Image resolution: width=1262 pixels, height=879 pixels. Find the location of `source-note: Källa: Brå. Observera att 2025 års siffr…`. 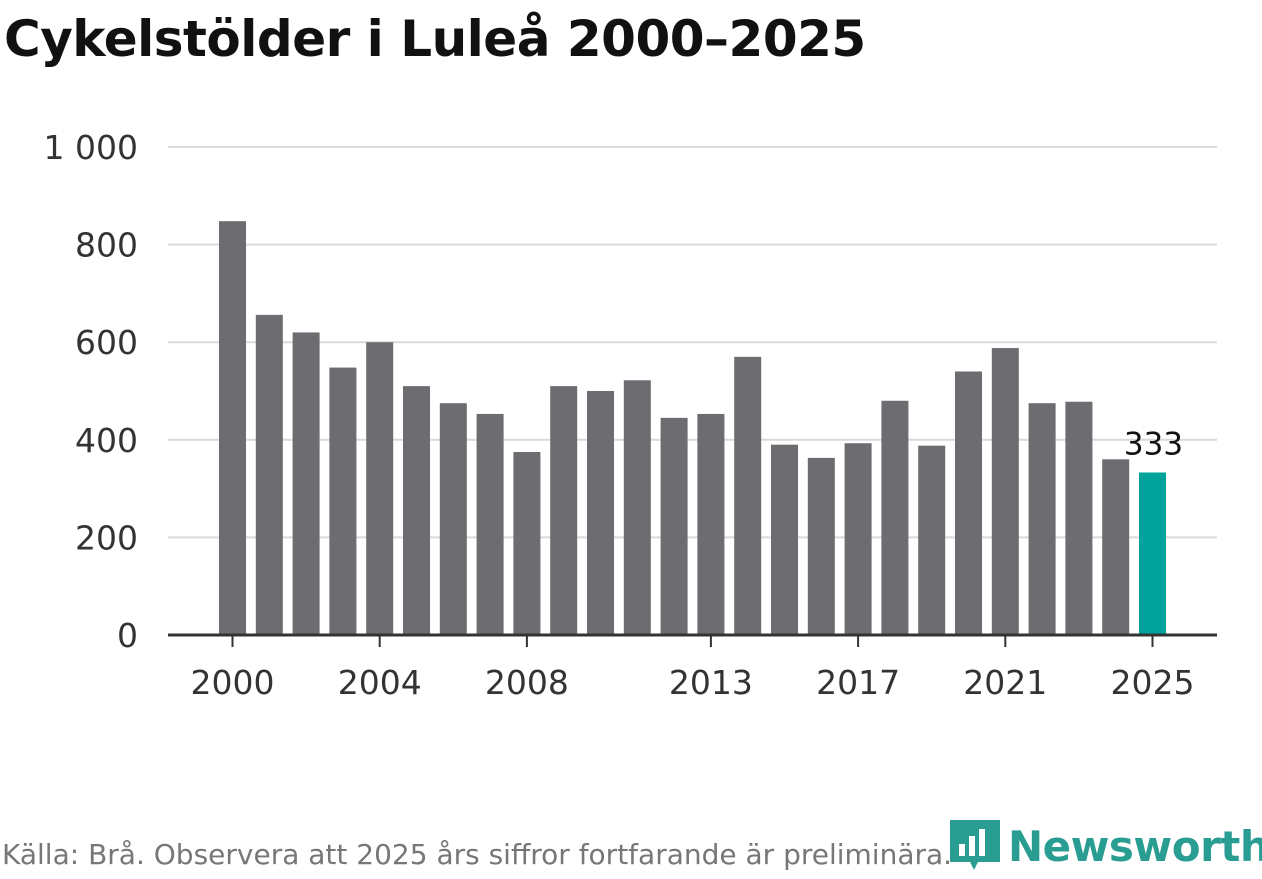

source-note: Källa: Brå. Observera att 2025 års siffr… is located at coordinates (477, 854).